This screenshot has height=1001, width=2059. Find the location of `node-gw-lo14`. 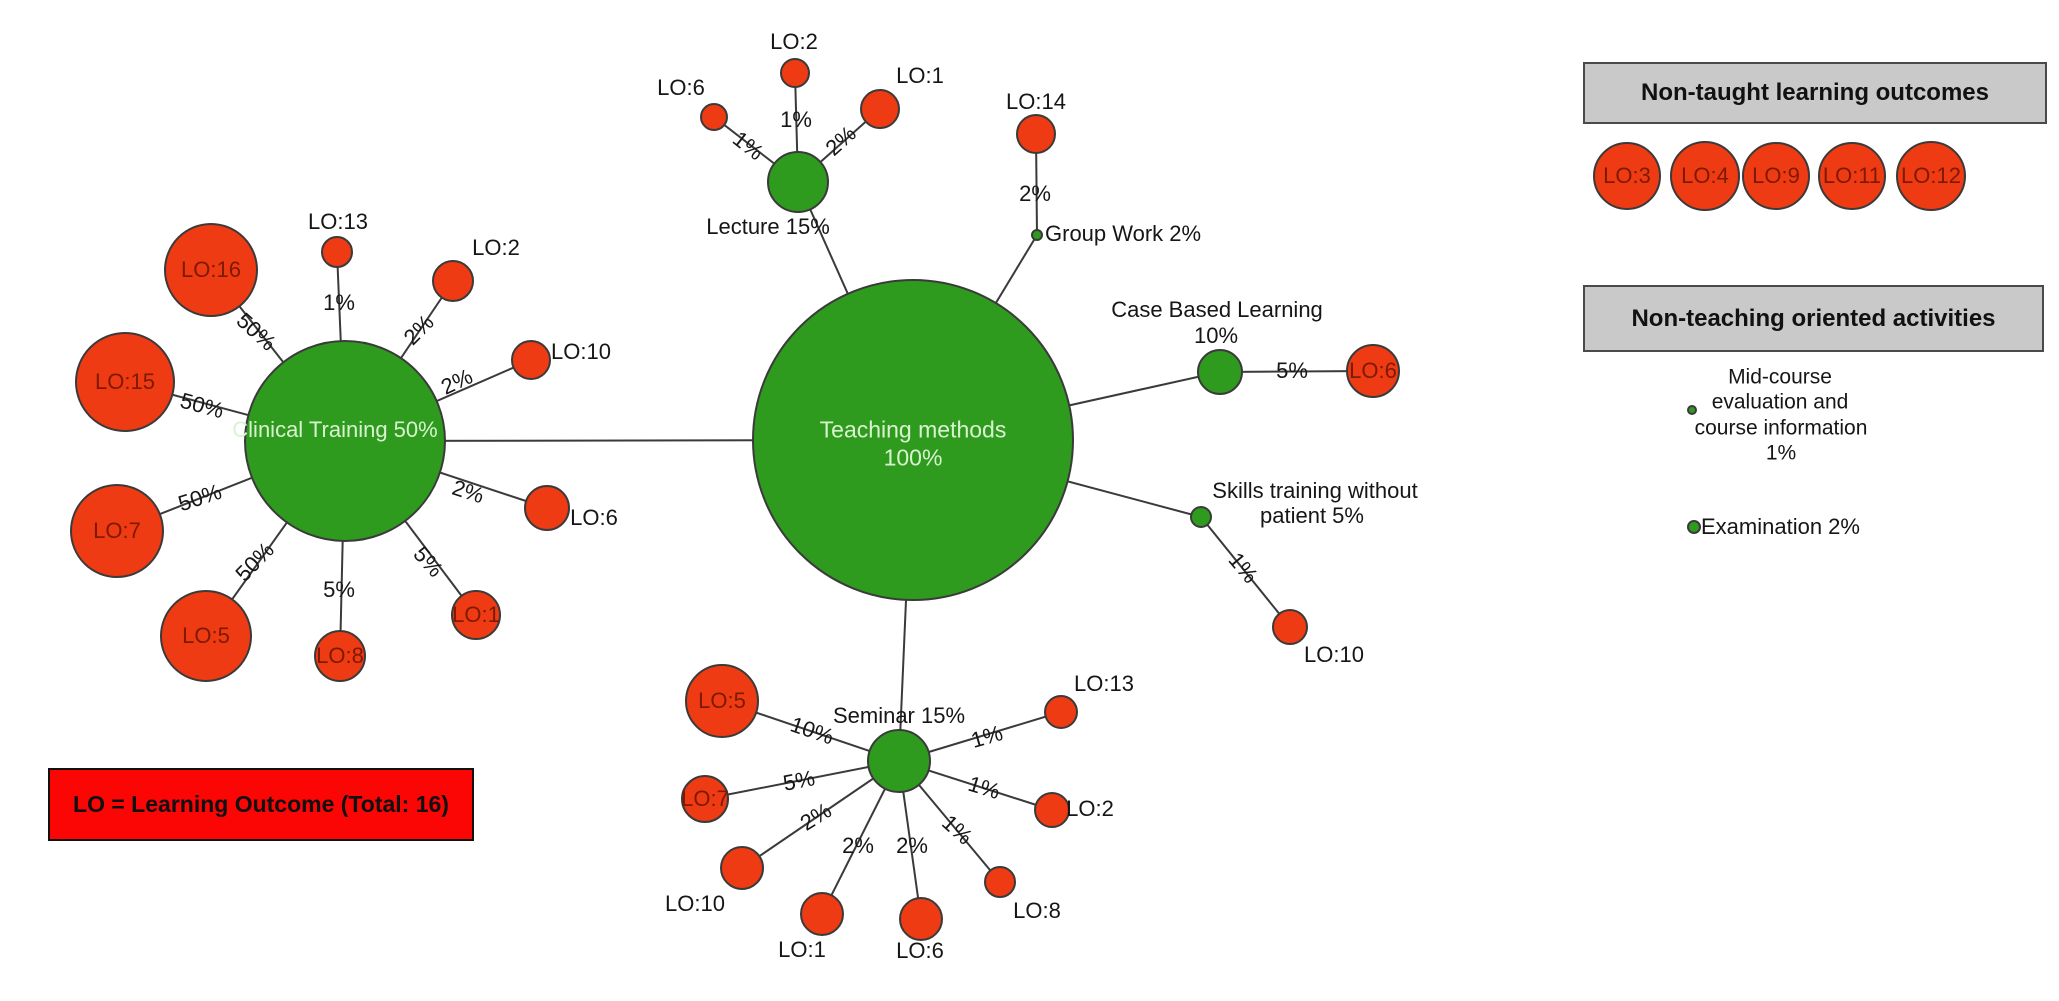

node-gw-lo14 is located at coordinates (1036, 134).